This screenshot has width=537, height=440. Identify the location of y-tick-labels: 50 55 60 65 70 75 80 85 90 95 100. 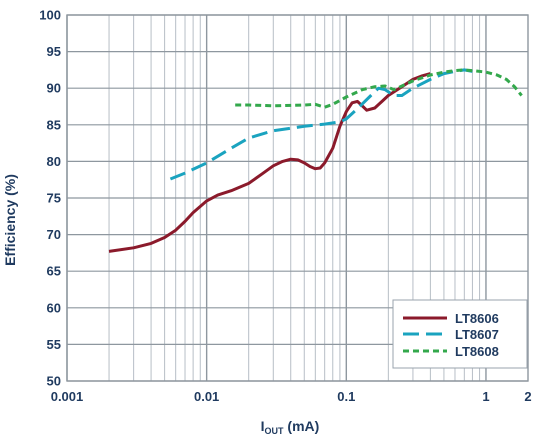
(50, 198).